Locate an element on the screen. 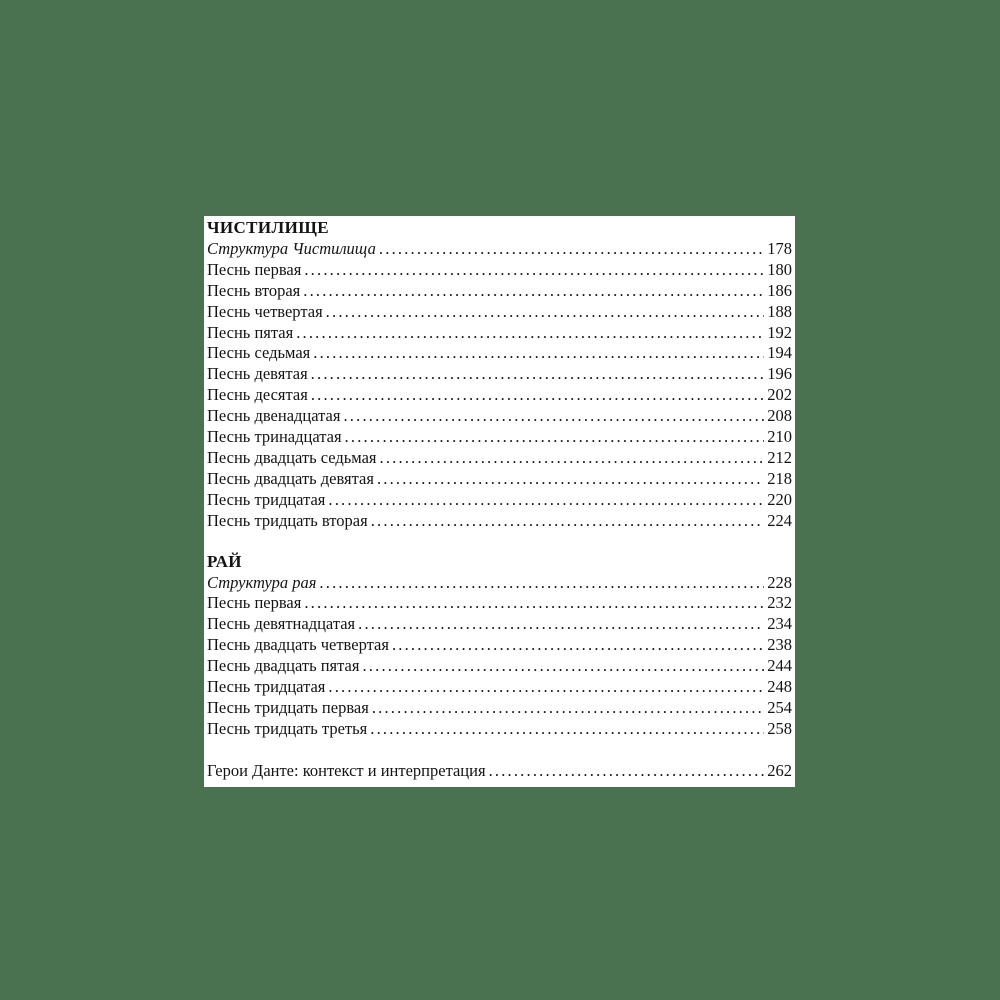 This screenshot has width=1000, height=1000. toc-entry-page: 224 is located at coordinates (779, 520).